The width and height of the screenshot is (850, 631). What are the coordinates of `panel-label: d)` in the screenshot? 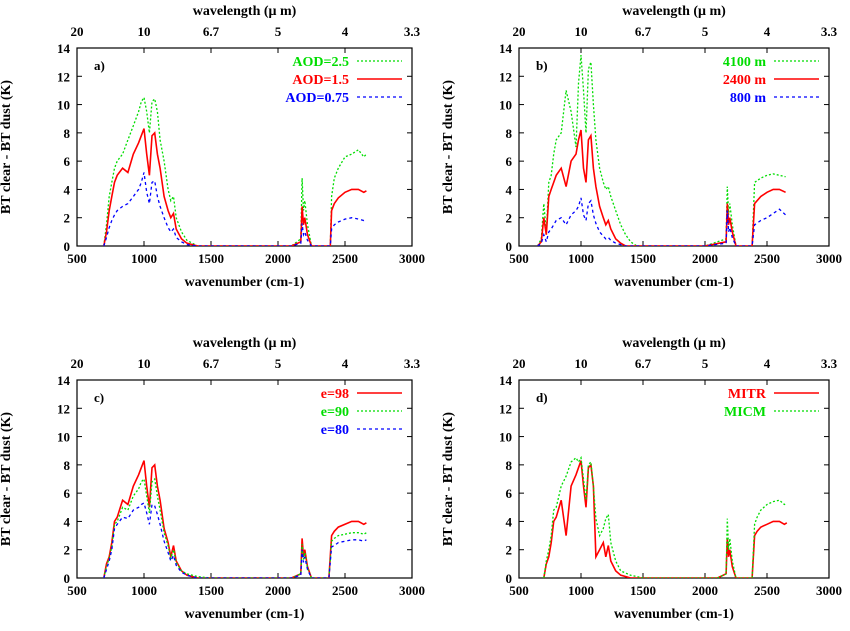 It's located at (542, 397).